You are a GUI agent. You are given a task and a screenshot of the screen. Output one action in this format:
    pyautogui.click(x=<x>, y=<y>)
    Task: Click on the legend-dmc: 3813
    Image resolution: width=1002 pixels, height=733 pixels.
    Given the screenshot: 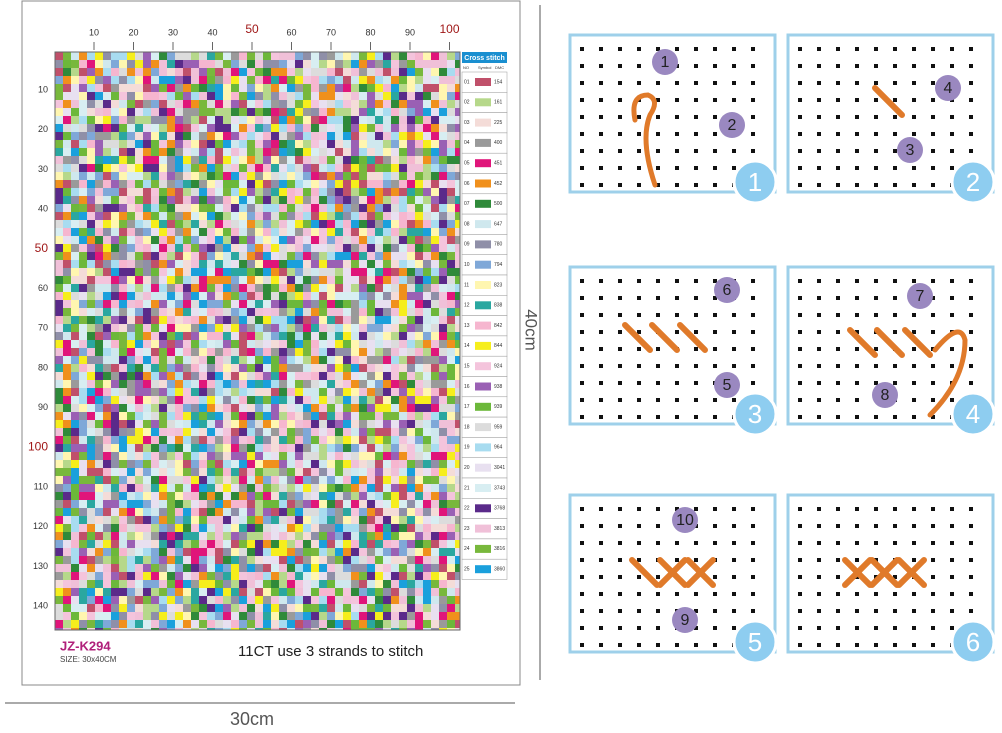 What is the action you would take?
    pyautogui.click(x=499, y=529)
    